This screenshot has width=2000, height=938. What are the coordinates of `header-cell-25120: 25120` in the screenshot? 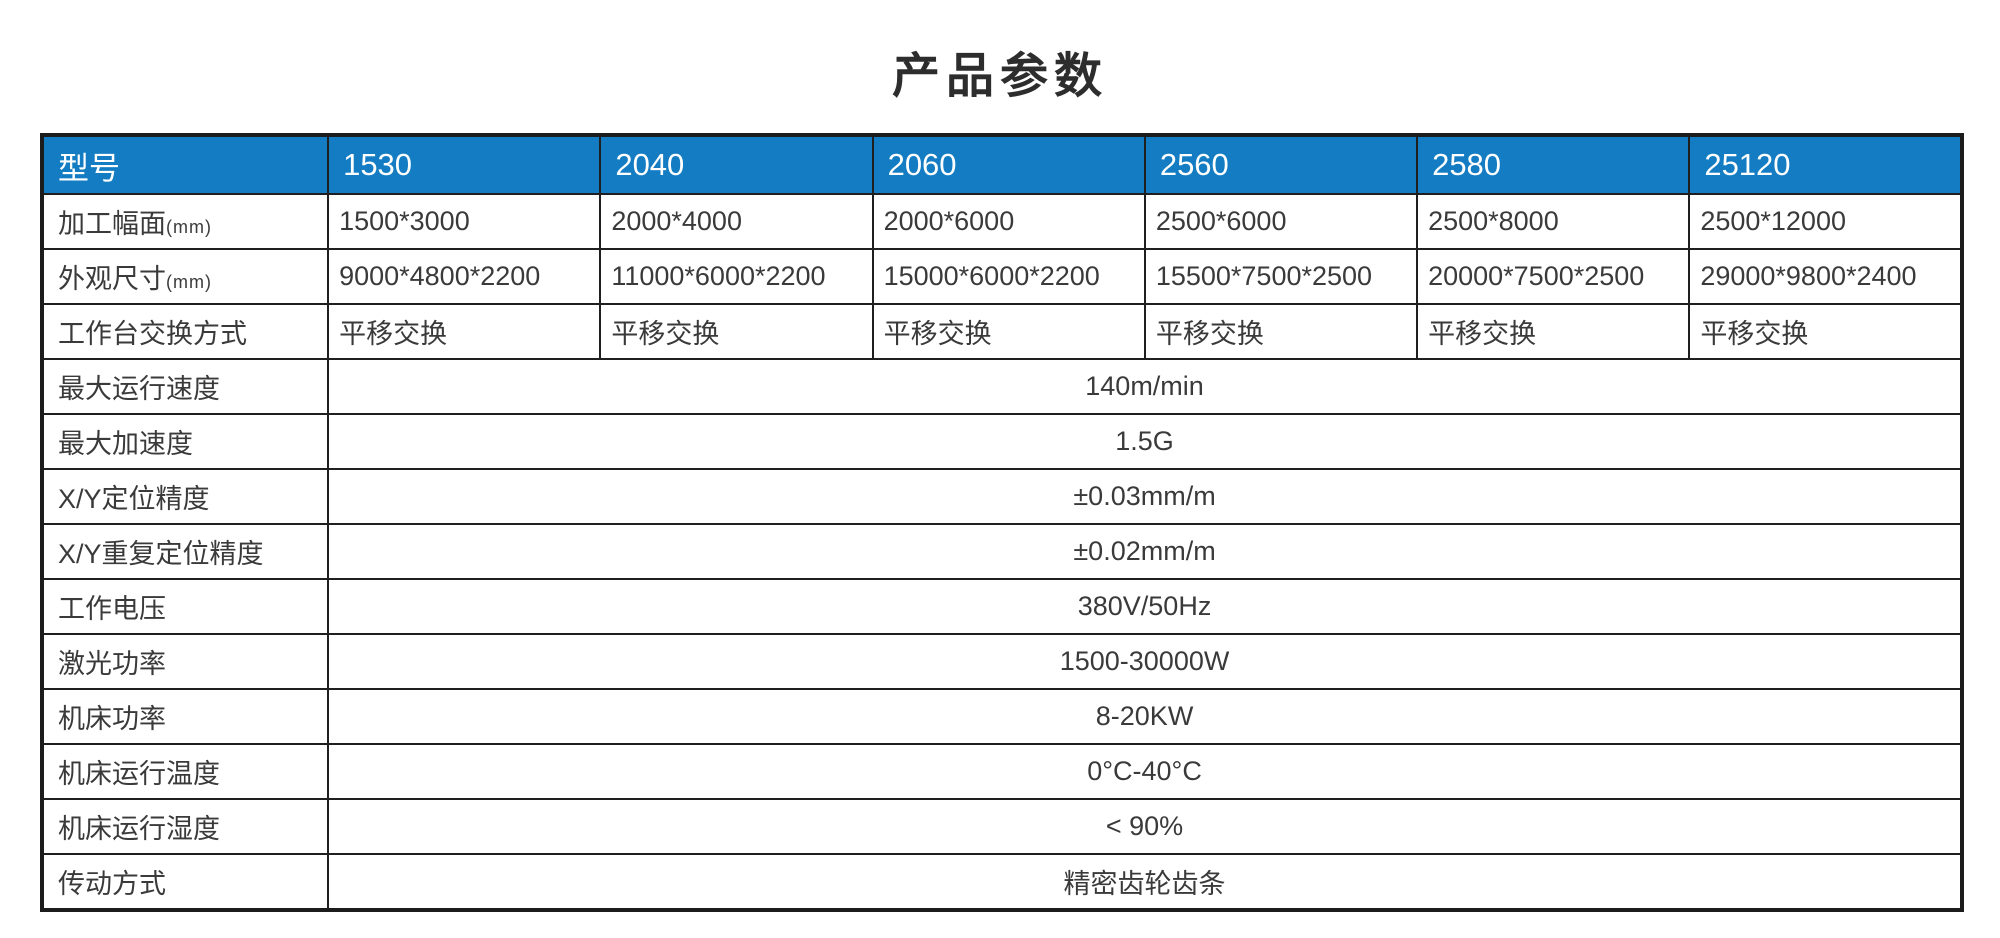 It's located at (1825, 164).